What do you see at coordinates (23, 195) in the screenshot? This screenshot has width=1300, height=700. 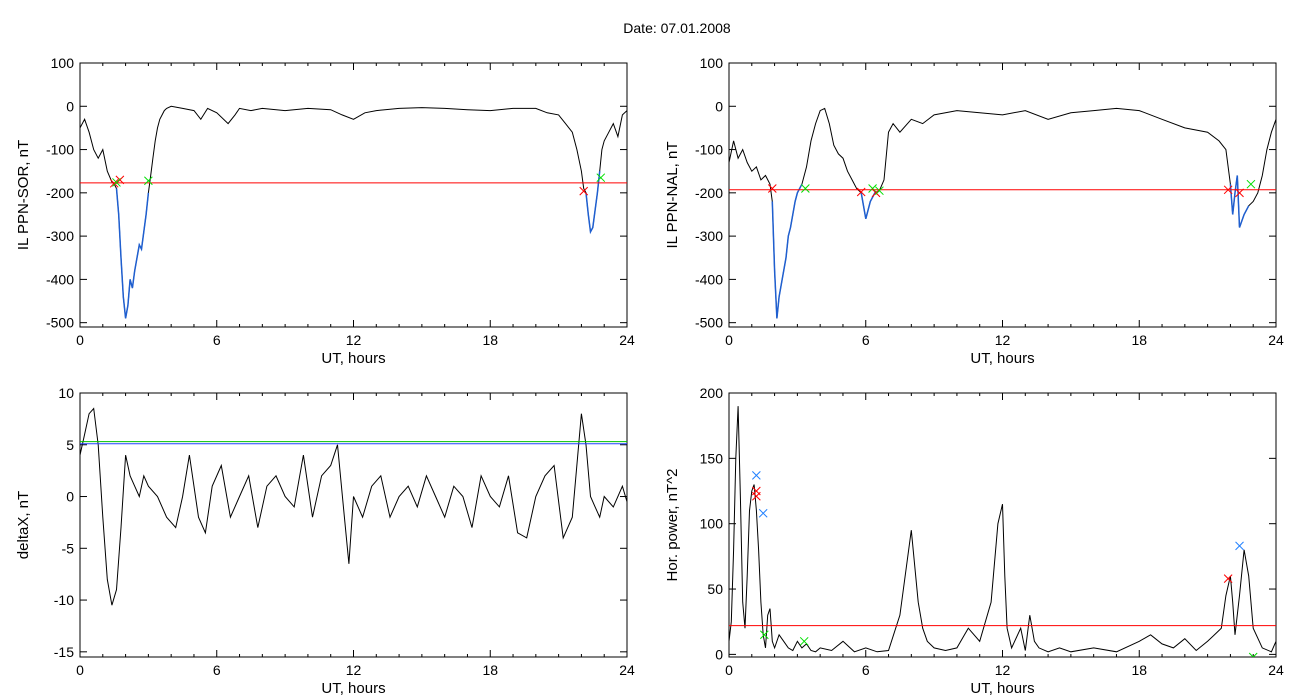 I see `y-axis-label: IL PPN-SOR, nT` at bounding box center [23, 195].